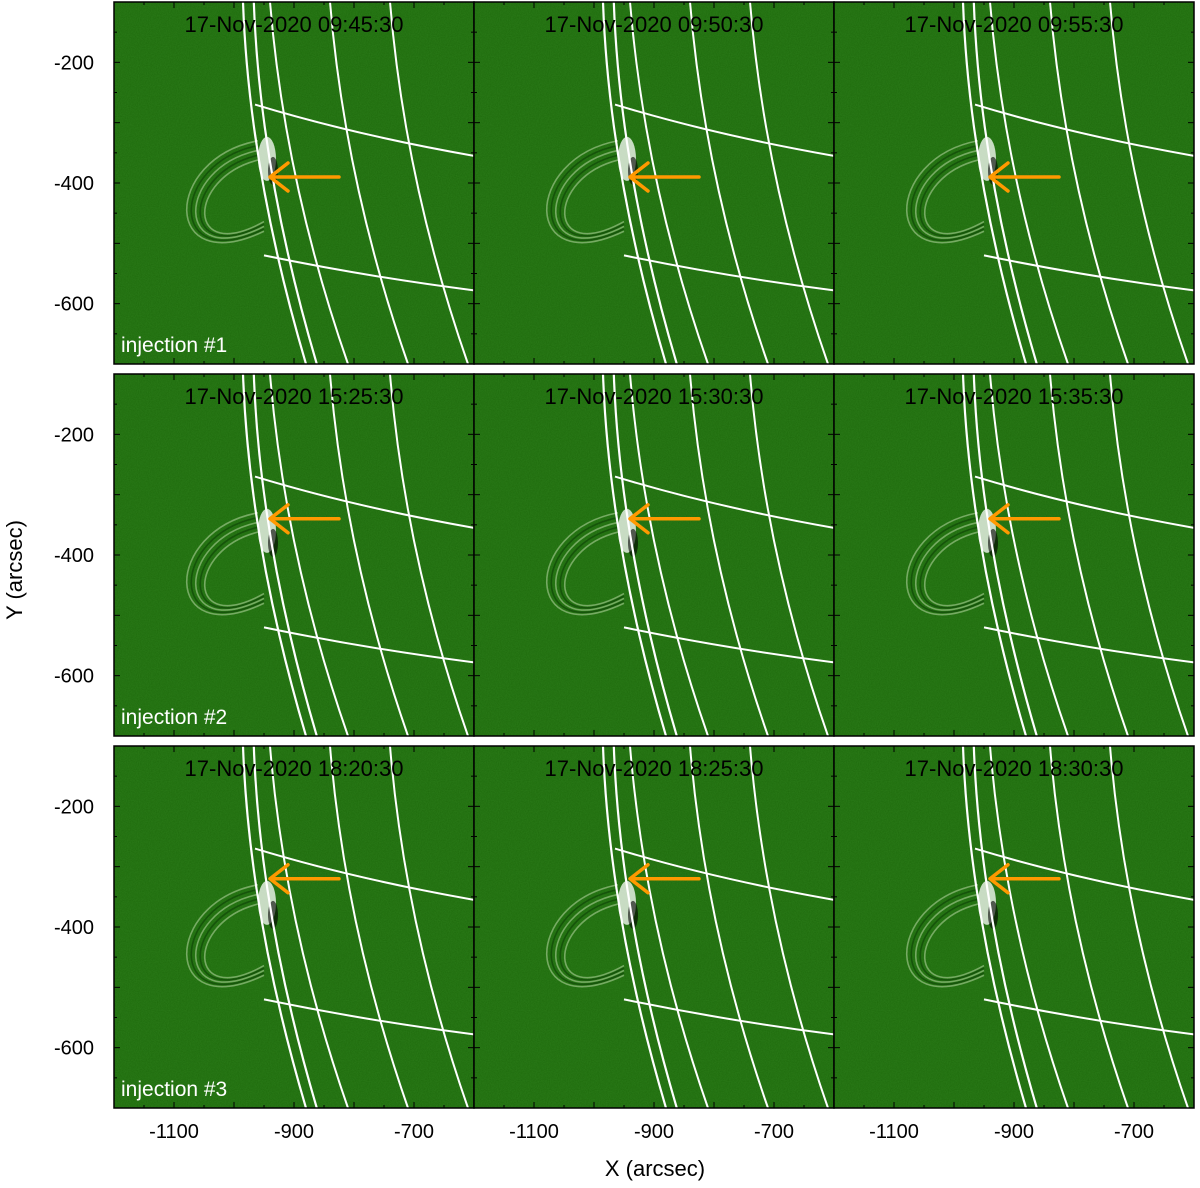 Image resolution: width=1200 pixels, height=1188 pixels. I want to click on panel-timestamp: 17-Nov-2020 15:25:30, so click(294, 396).